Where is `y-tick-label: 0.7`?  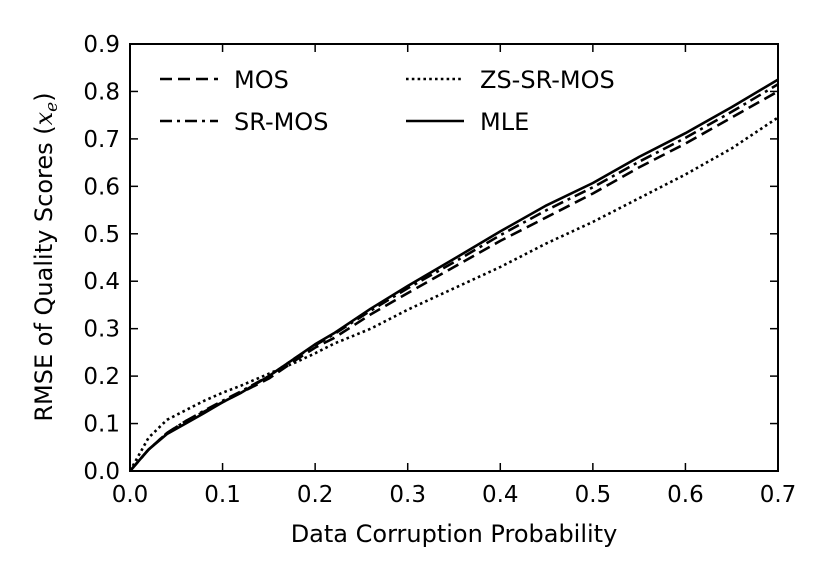
y-tick-label: 0.7 is located at coordinates (101, 140).